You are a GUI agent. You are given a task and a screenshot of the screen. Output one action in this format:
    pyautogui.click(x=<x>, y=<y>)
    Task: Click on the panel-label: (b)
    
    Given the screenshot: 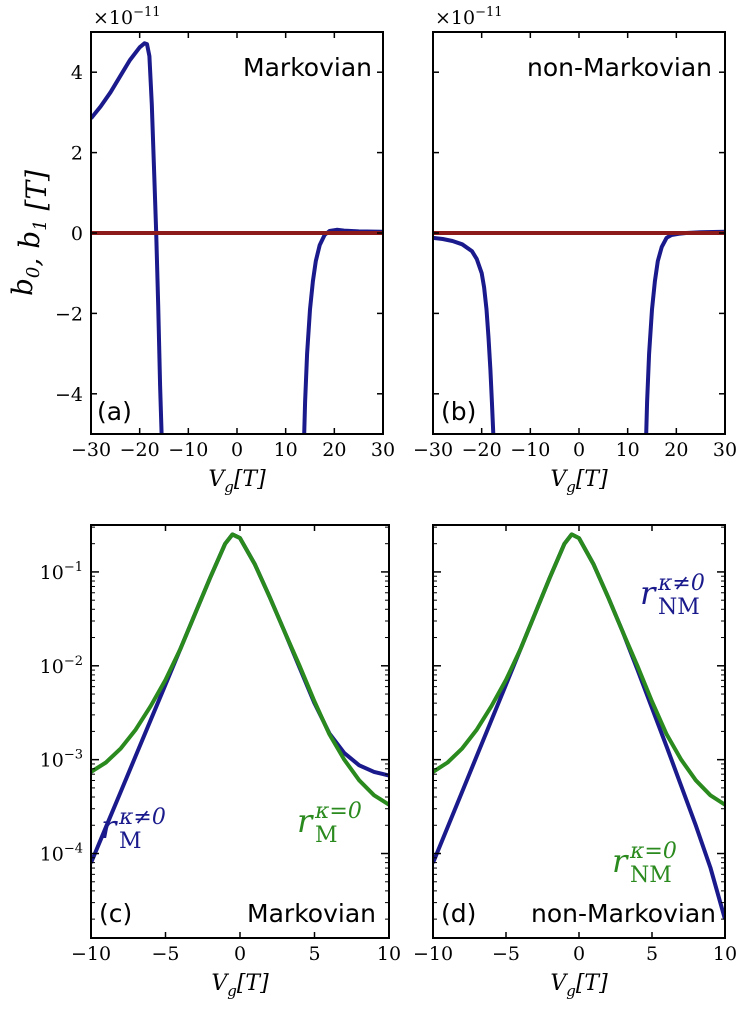 What is the action you would take?
    pyautogui.click(x=458, y=411)
    